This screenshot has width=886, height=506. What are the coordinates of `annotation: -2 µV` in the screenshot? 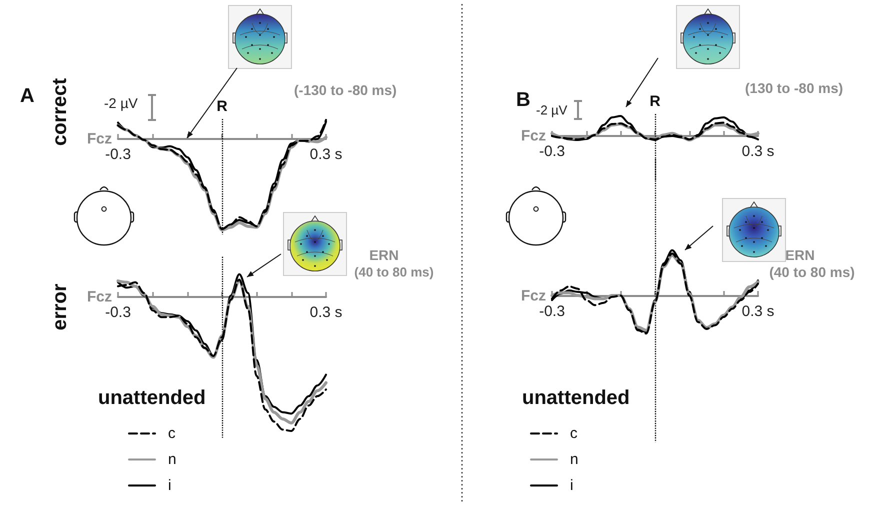 It's located at (552, 110).